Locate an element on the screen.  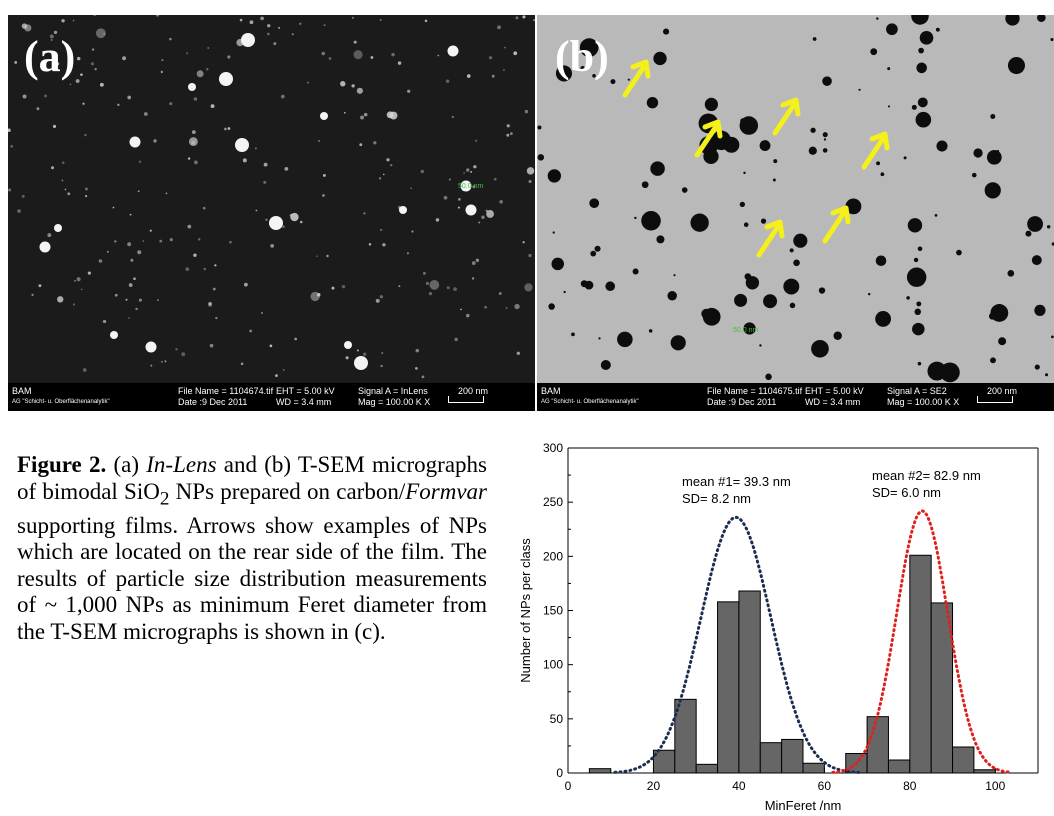
y-tick-label: 300 is located at coordinates (553, 448).